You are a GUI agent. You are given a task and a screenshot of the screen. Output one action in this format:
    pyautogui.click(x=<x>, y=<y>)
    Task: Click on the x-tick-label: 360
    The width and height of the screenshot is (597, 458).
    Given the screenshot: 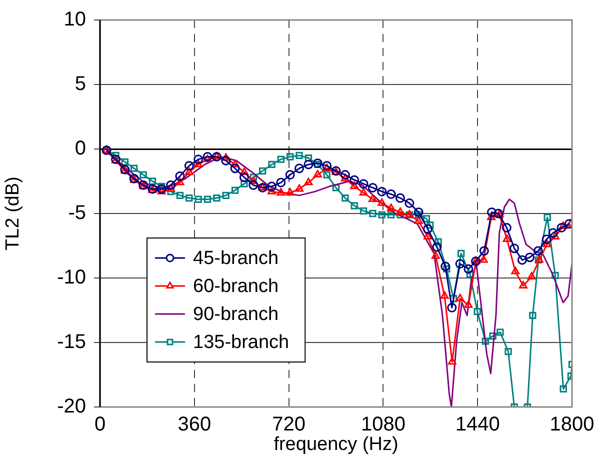 What is the action you would take?
    pyautogui.click(x=195, y=425)
    